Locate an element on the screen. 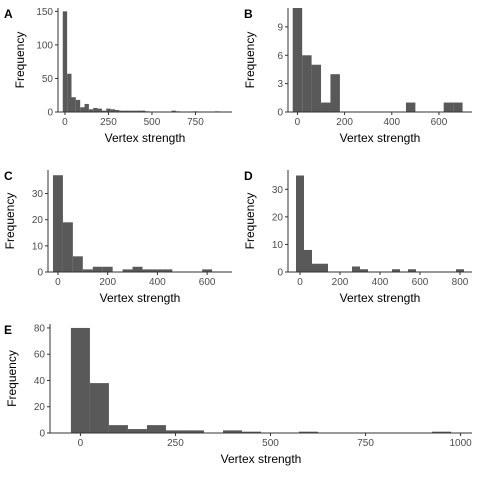 Image resolution: width=480 pixels, height=480 pixels. y-axis-title-e: Frequency is located at coordinates (12, 378).